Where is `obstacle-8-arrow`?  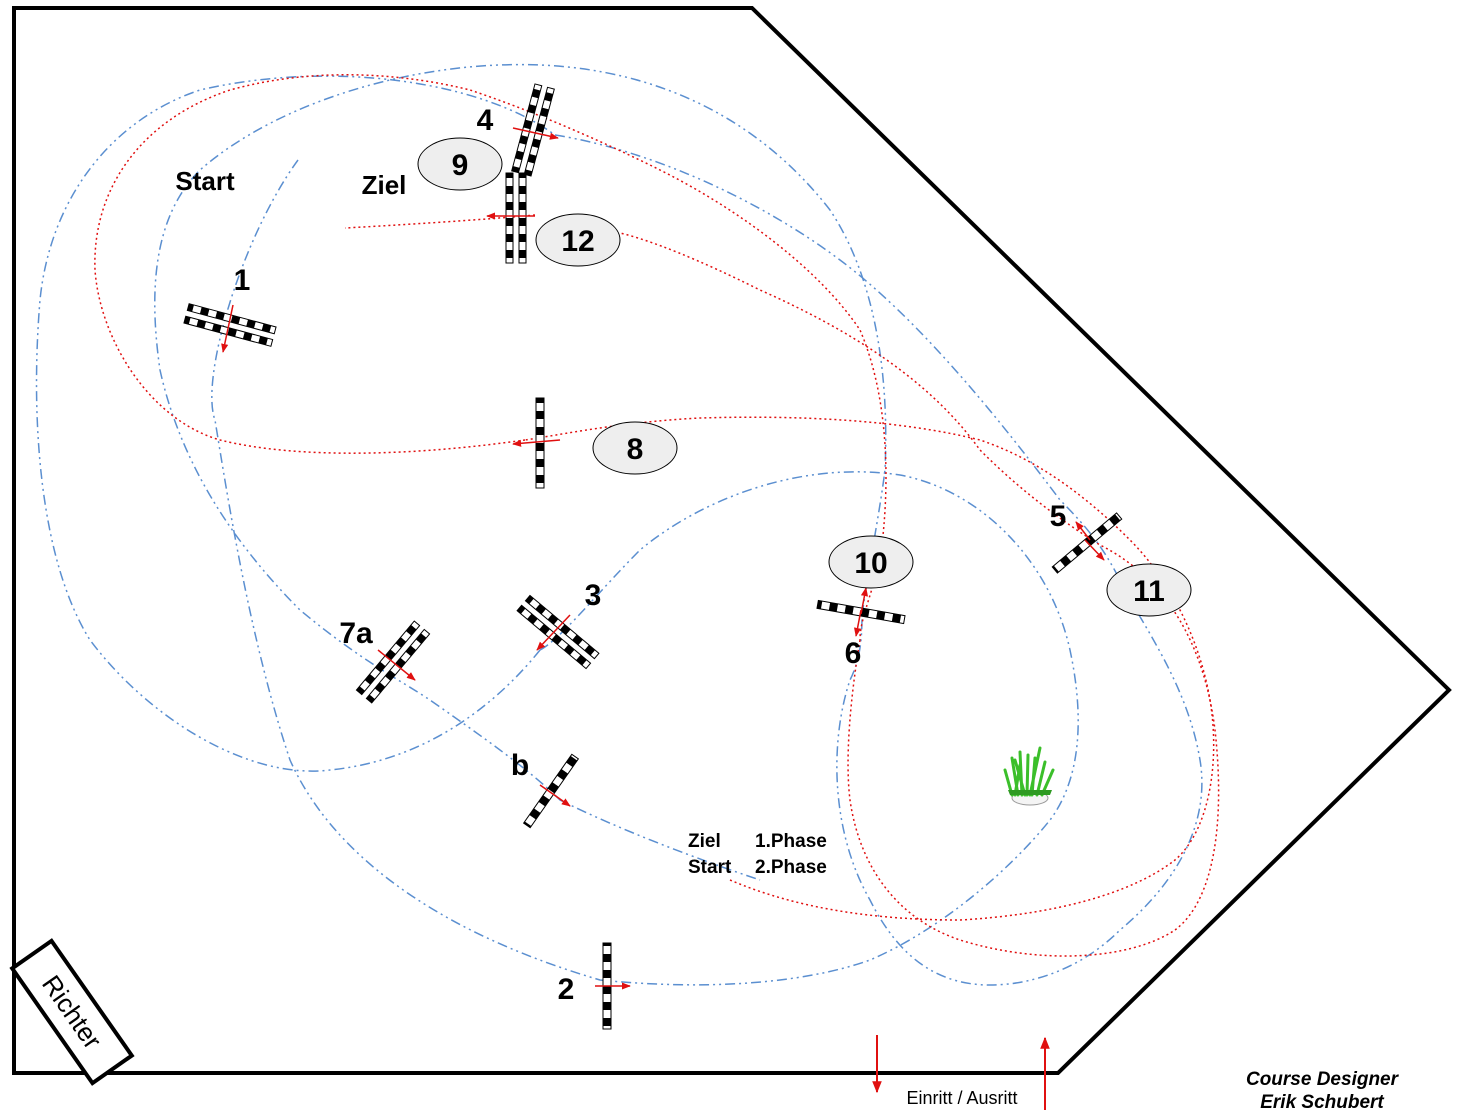
obstacle-8-arrow is located at coordinates (536, 443).